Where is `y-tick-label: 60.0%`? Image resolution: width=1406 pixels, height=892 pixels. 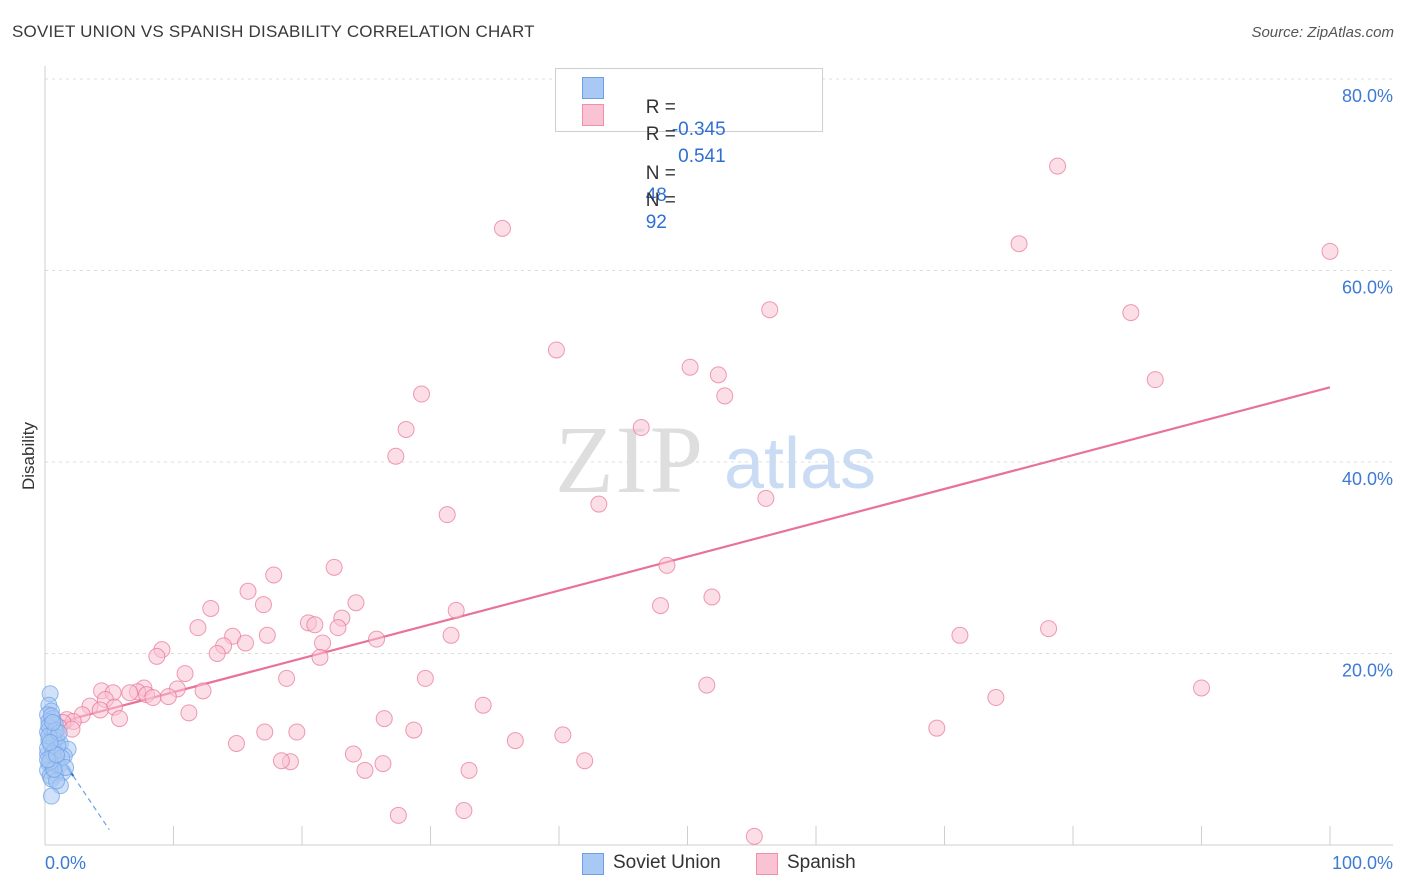 y-tick-label: 60.0% is located at coordinates (1367, 288).